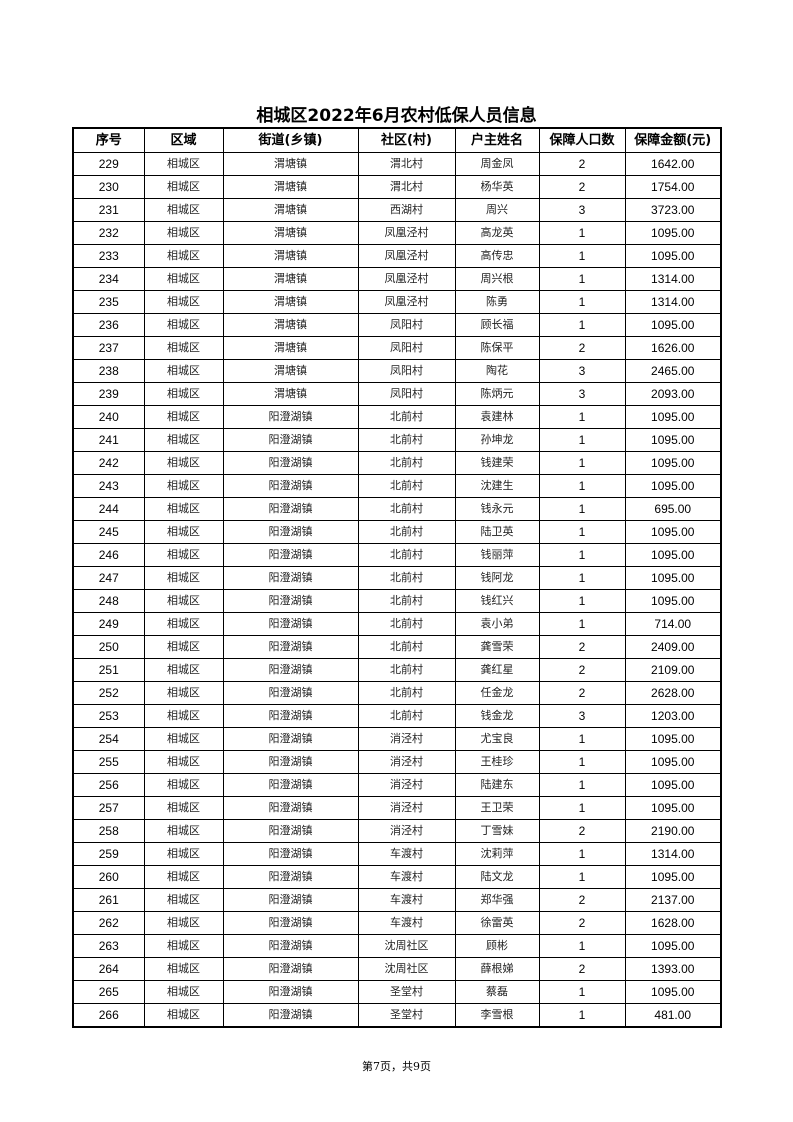  What do you see at coordinates (108, 302) in the screenshot?
I see `cell-index: 235` at bounding box center [108, 302].